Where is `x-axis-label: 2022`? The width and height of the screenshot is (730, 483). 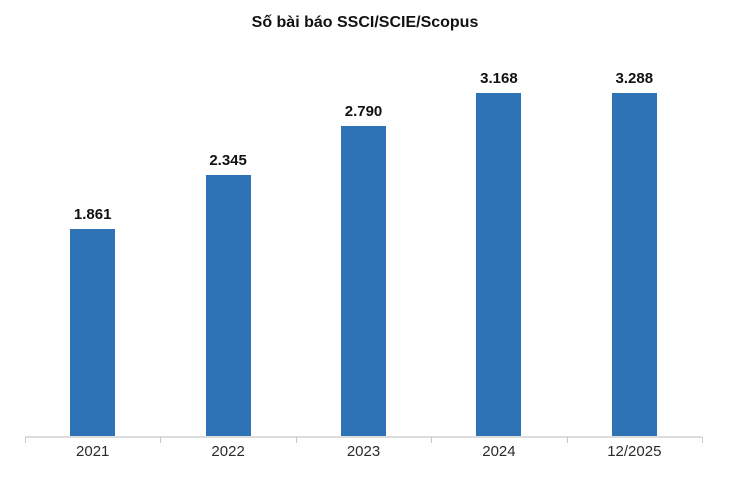
x-axis-label: 2022 is located at coordinates (228, 451).